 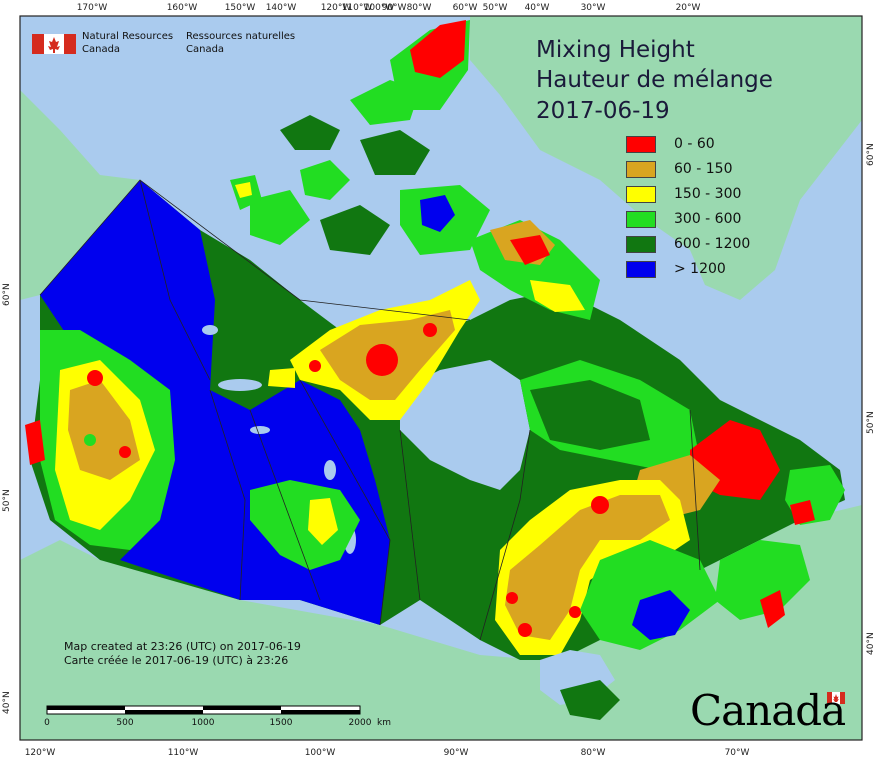 I want to click on tick-left: 60°N, so click(x=7, y=294).